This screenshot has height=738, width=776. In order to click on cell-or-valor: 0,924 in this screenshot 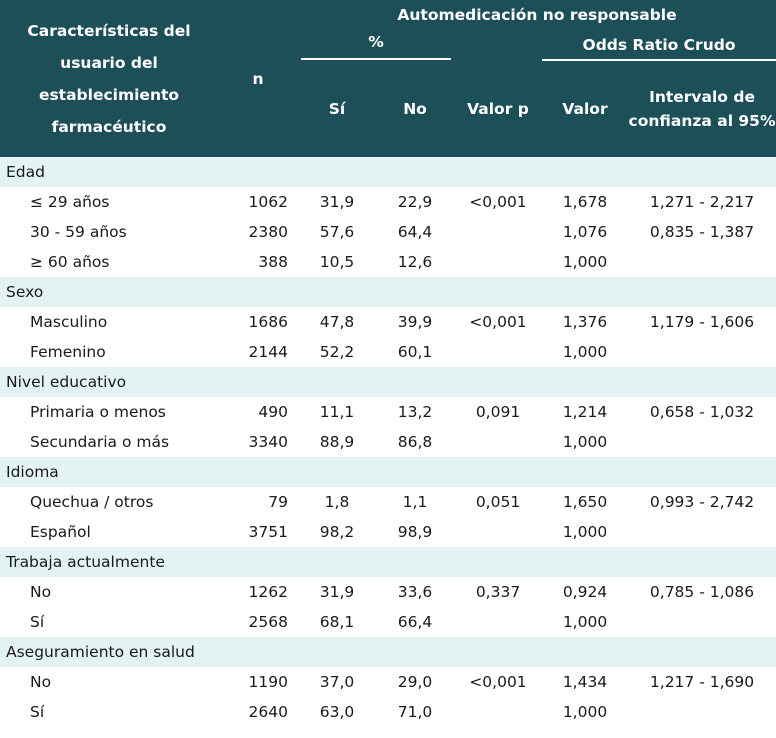, I will do `click(585, 592)`.